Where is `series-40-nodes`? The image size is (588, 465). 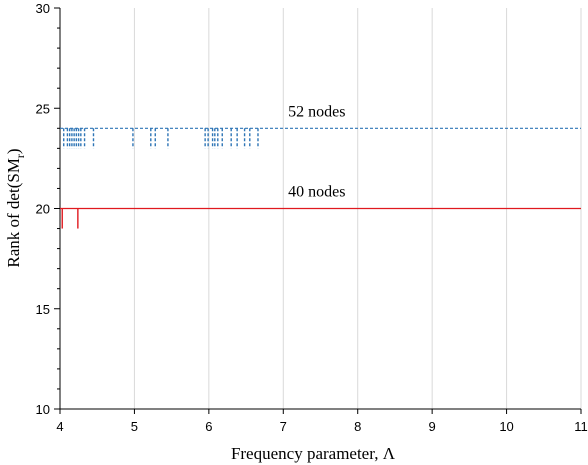 series-40-nodes is located at coordinates (320, 218).